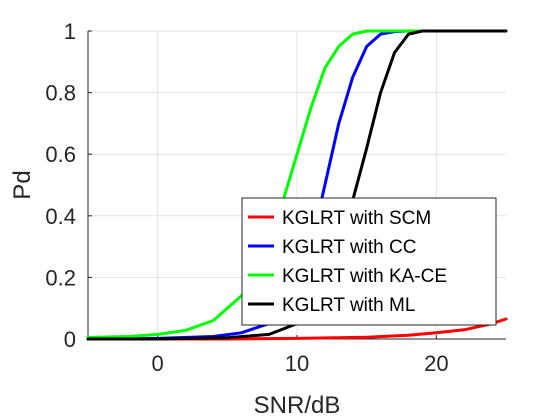 The height and width of the screenshot is (420, 560). Describe the element at coordinates (364, 276) in the screenshot. I see `legend-label: KGLRT with KA-CE` at that location.